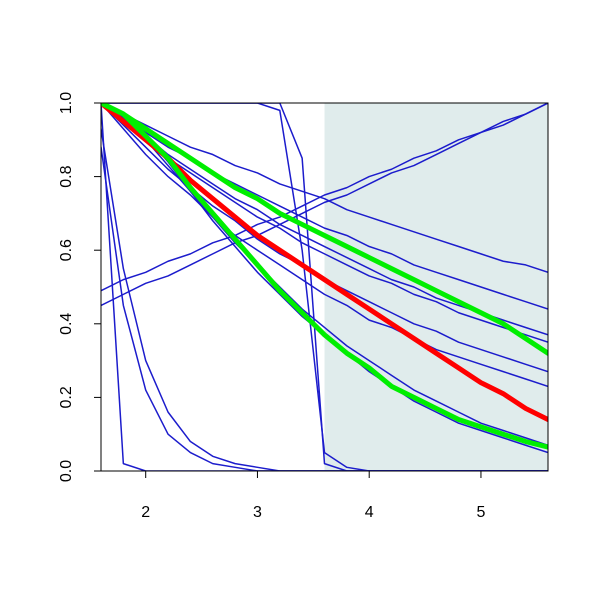 Image resolution: width=600 pixels, height=600 pixels. Describe the element at coordinates (66, 250) in the screenshot. I see `y-tick-label: 0.6` at that location.